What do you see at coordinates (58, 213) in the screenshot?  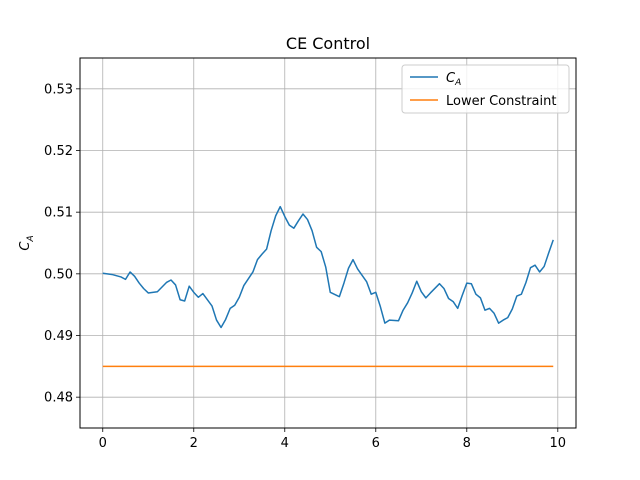 I see `y-tick-label: 0.51` at bounding box center [58, 213].